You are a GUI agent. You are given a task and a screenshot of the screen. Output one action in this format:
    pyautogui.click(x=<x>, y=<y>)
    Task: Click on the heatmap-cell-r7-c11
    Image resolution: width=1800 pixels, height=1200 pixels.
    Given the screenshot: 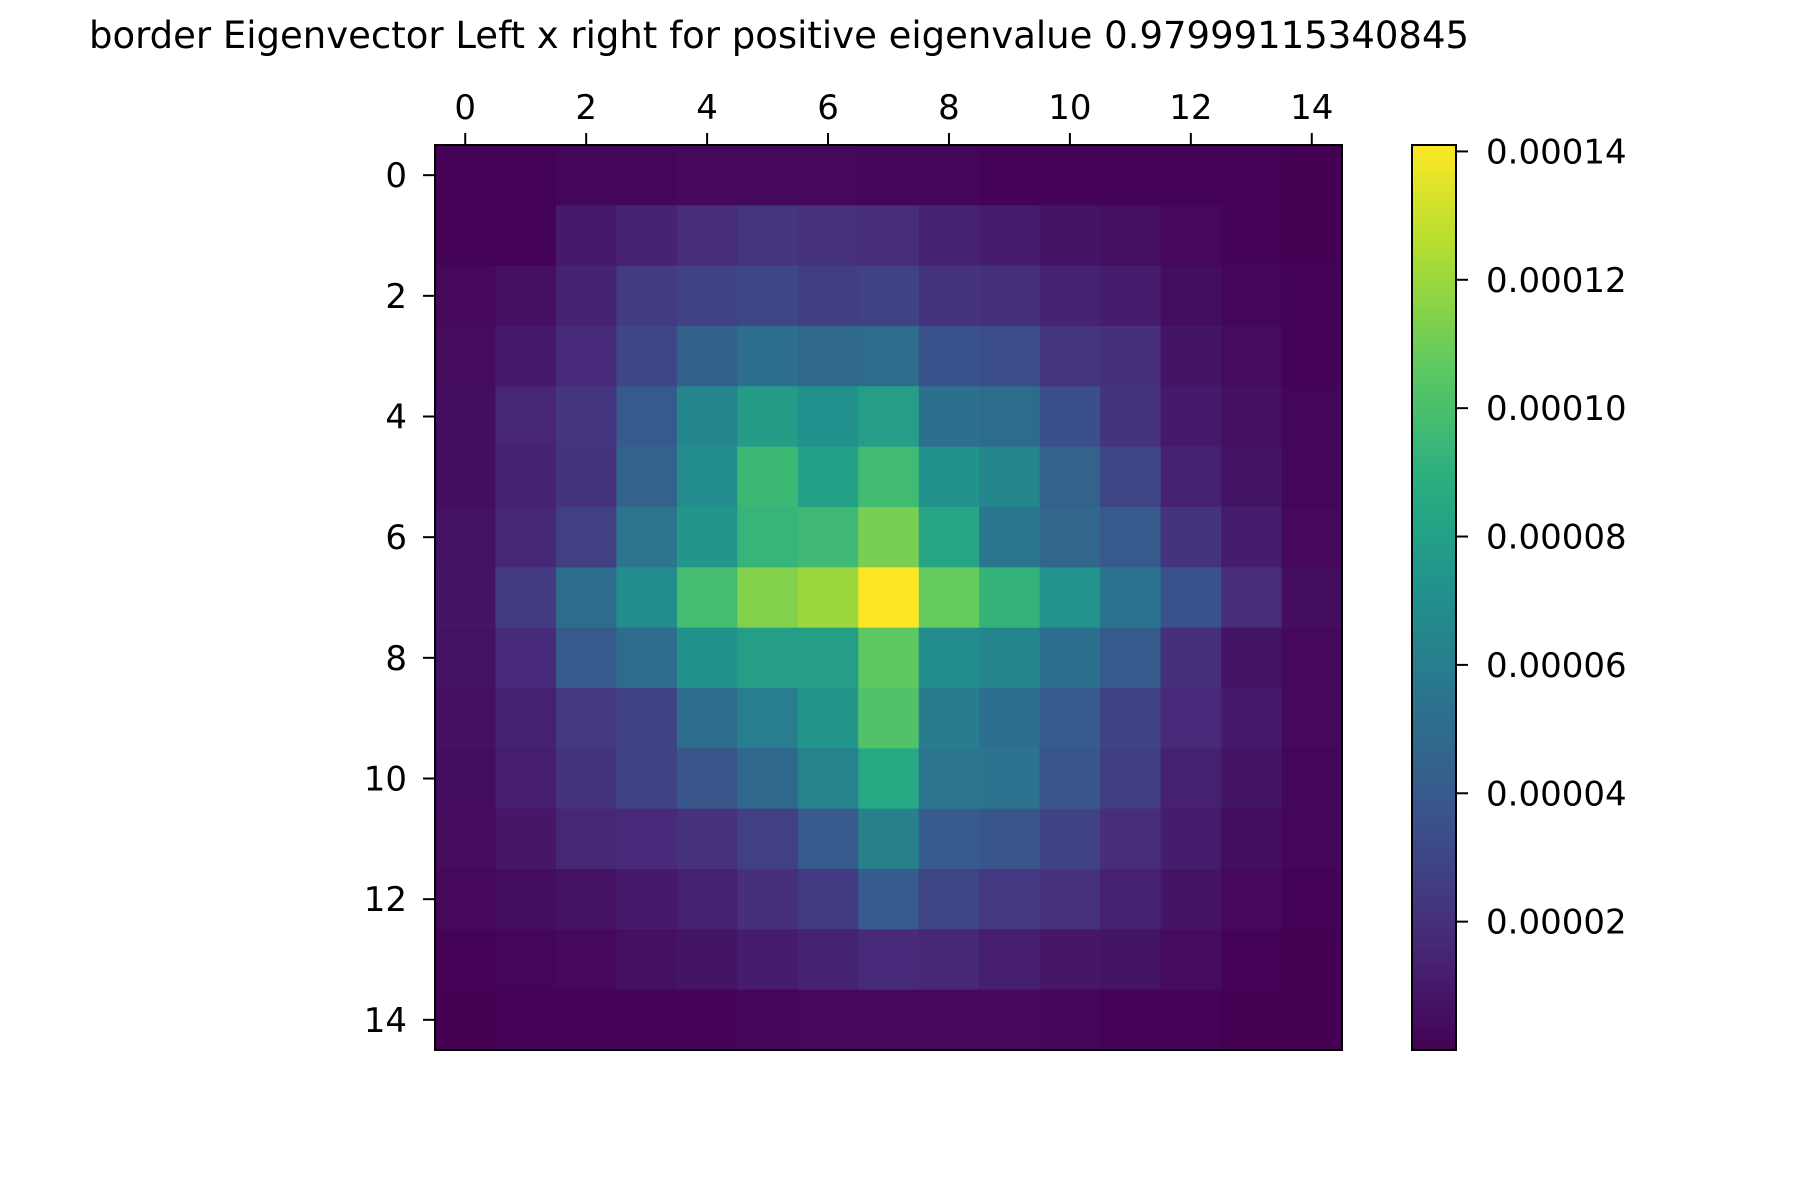 What is the action you would take?
    pyautogui.click(x=1131, y=598)
    